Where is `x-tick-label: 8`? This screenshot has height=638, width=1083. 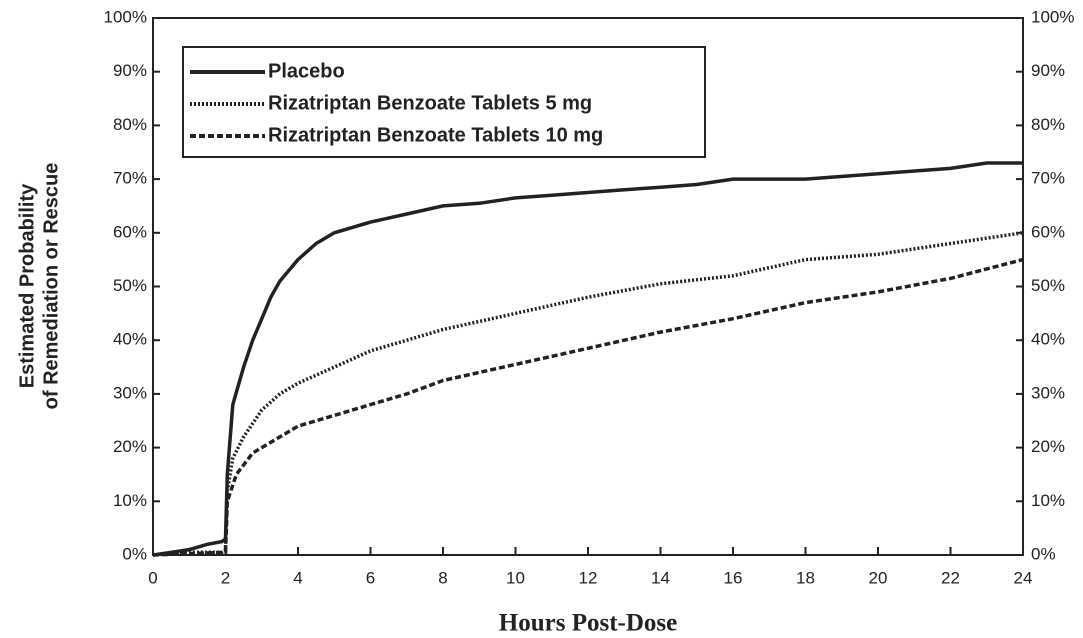 x-tick-label: 8 is located at coordinates (442, 577).